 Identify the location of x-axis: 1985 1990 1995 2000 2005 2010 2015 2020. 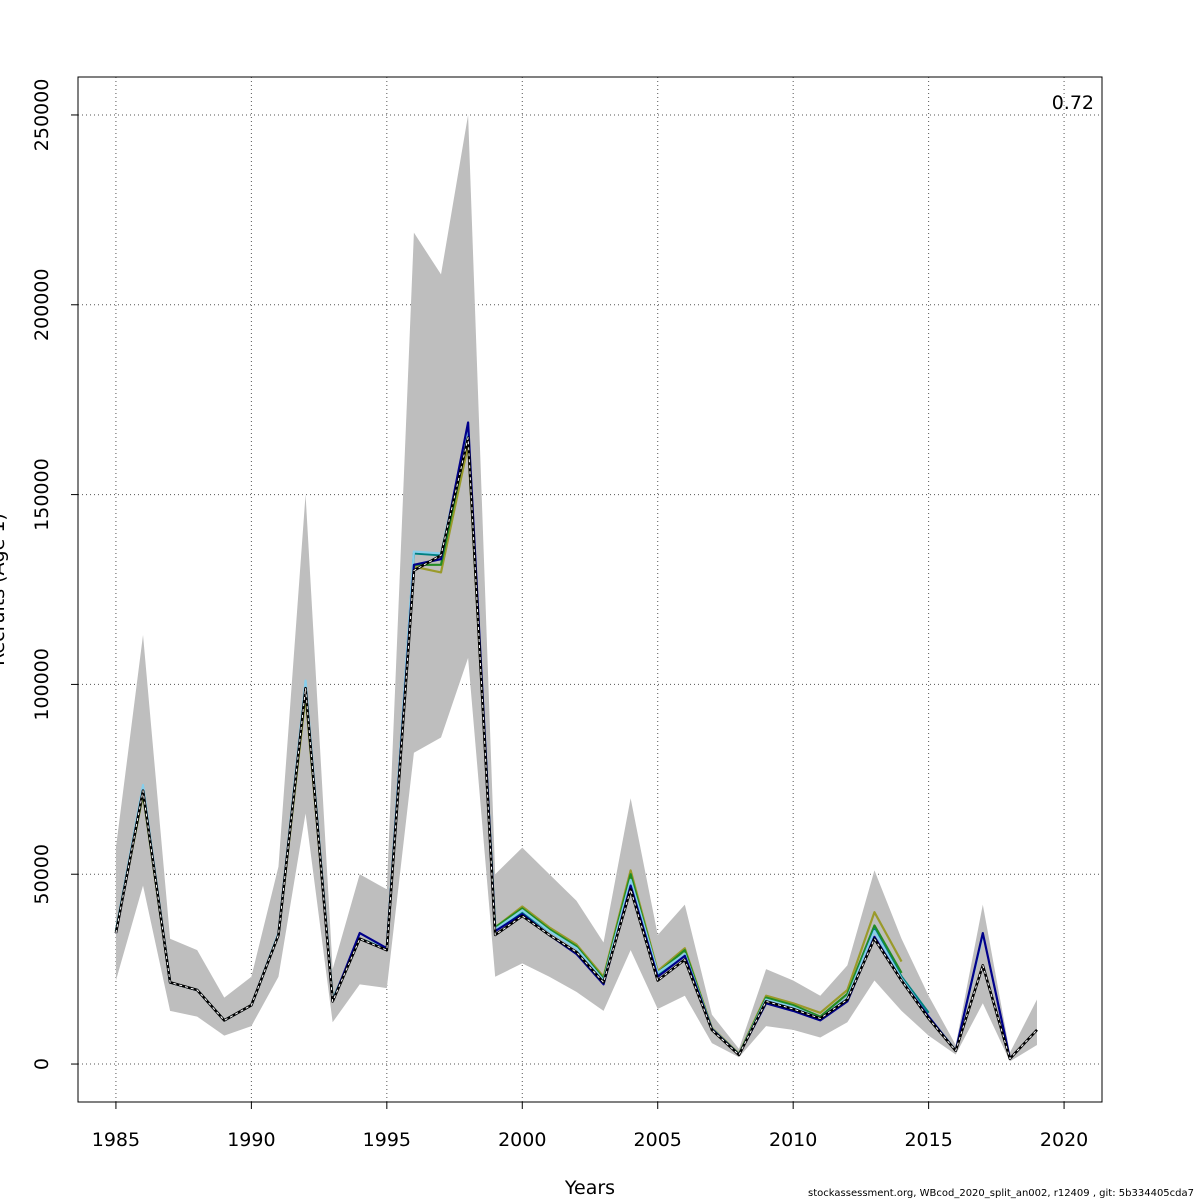
(590, 1126).